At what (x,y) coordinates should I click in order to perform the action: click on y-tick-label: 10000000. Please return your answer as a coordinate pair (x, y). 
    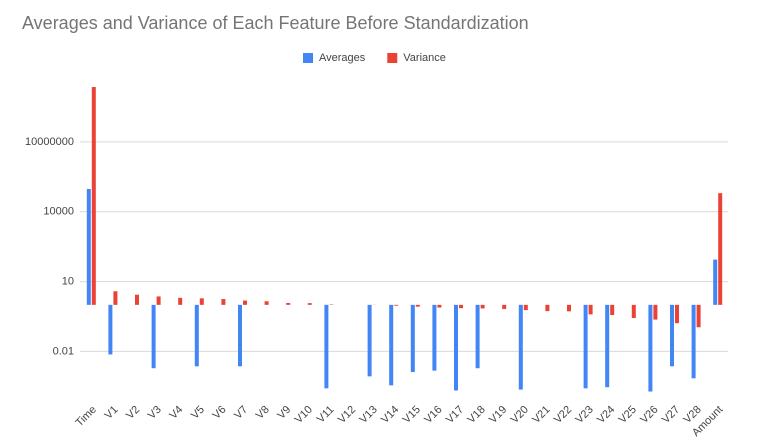
    Looking at the image, I should click on (49, 142).